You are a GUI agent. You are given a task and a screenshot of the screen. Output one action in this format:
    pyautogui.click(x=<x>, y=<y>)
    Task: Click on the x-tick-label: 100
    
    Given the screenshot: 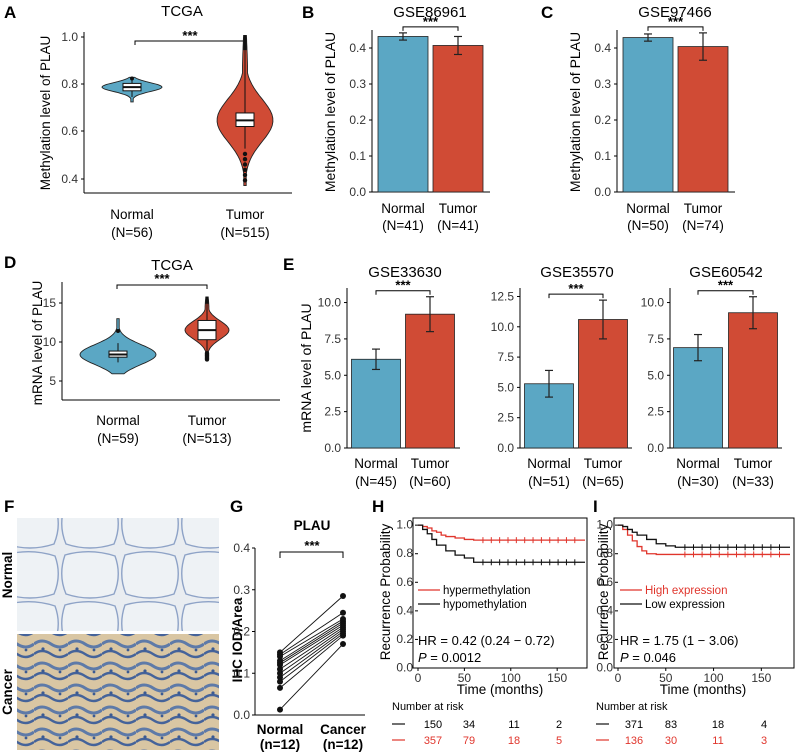 What is the action you would take?
    pyautogui.click(x=511, y=678)
    